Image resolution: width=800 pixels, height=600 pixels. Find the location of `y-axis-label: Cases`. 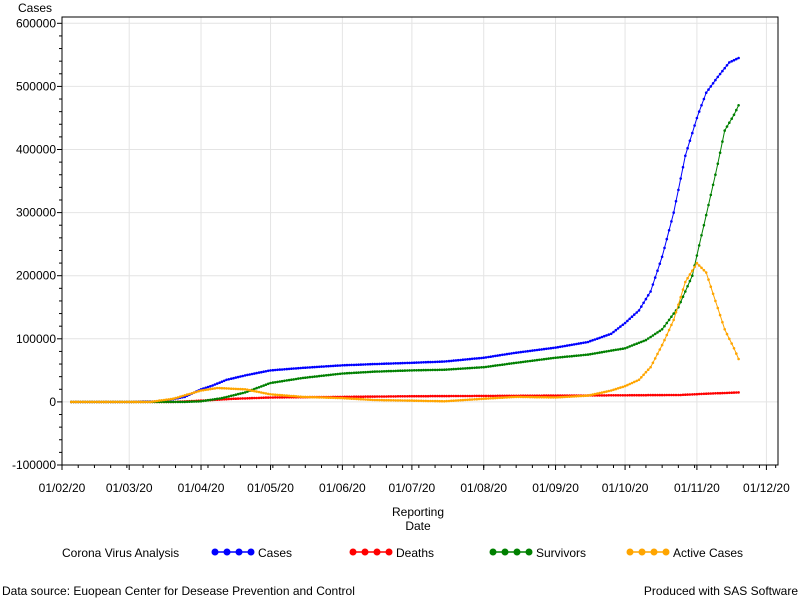

y-axis-label: Cases is located at coordinates (35, 8).